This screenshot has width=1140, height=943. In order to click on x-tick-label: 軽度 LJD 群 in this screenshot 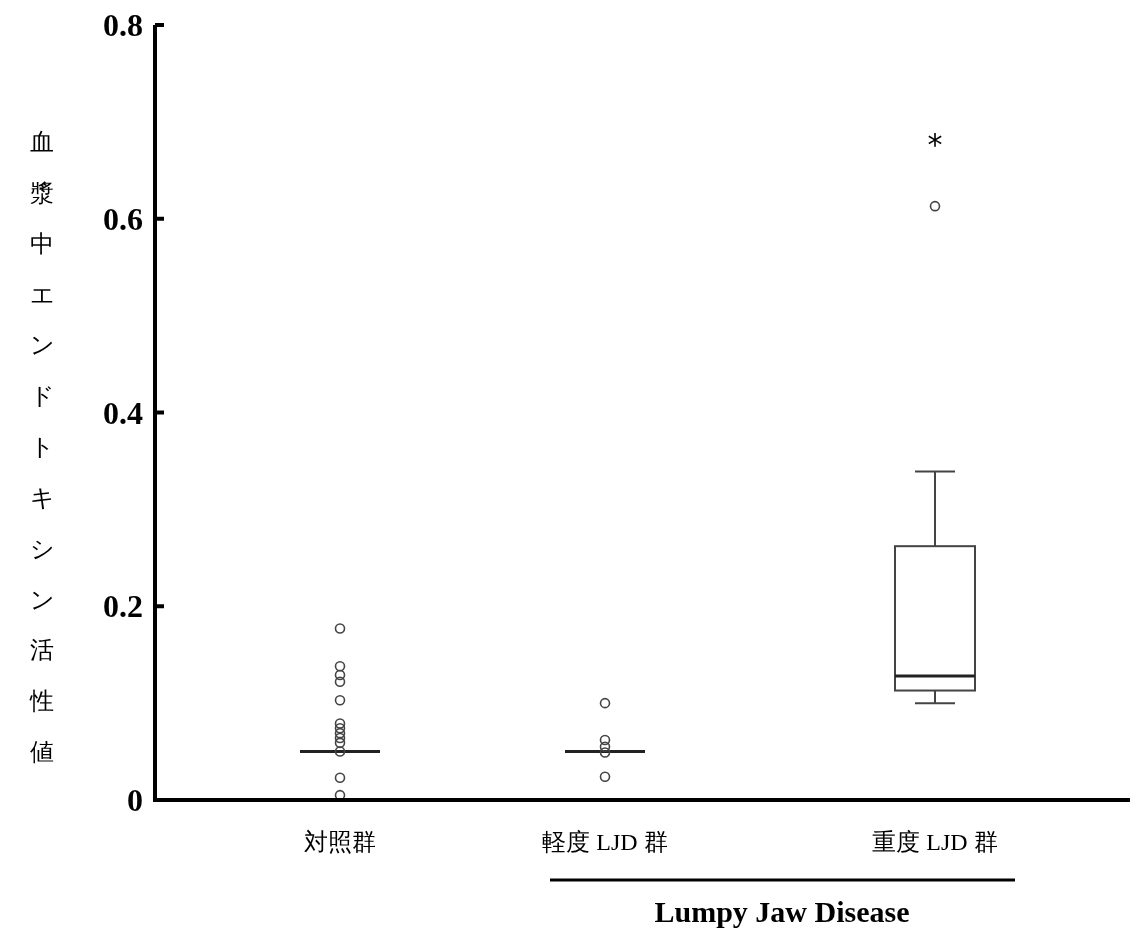, I will do `click(605, 842)`.